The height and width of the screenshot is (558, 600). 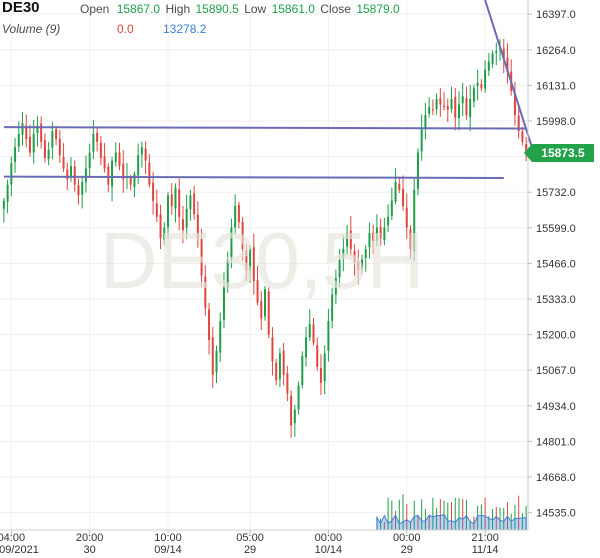 What do you see at coordinates (556, 336) in the screenshot?
I see `price-tick-label: 15200.0` at bounding box center [556, 336].